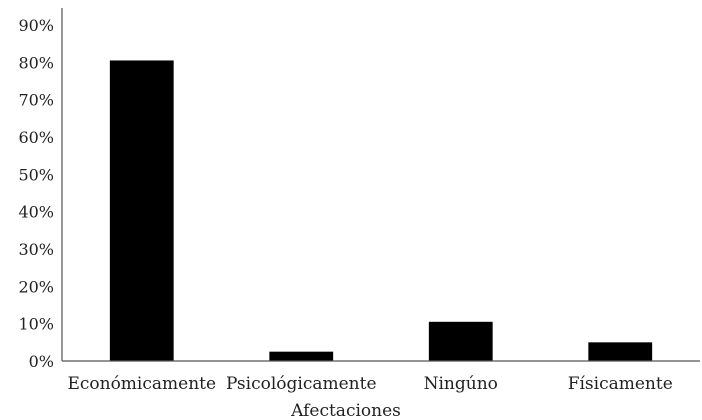  I want to click on x-category-label: Físicamente, so click(620, 384).